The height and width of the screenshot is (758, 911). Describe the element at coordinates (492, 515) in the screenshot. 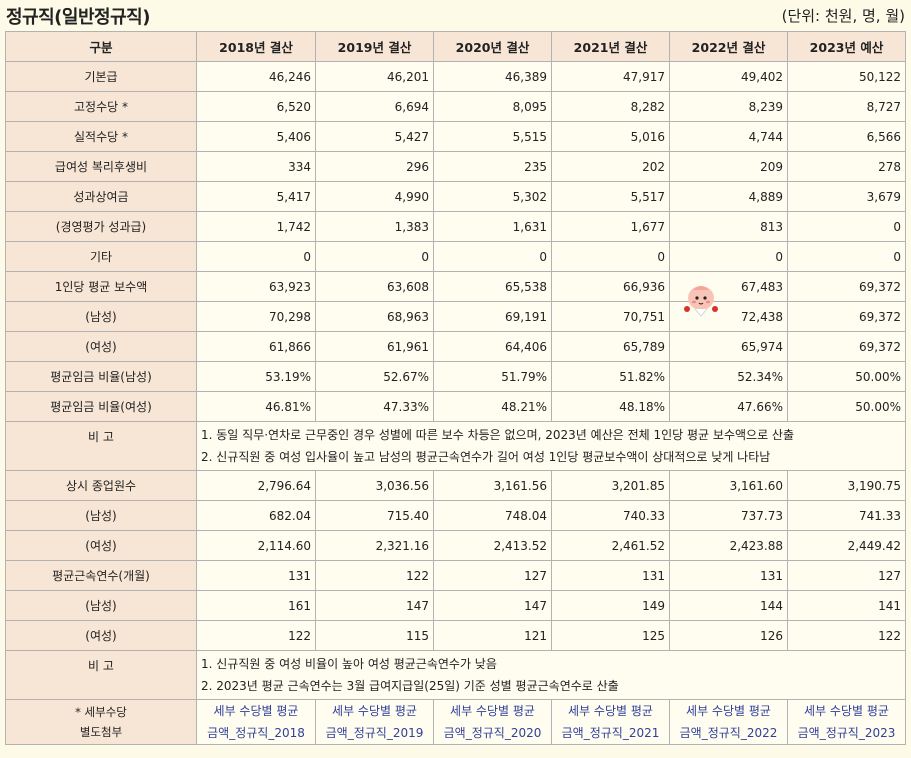

I see `table-cell: 748.04` at that location.